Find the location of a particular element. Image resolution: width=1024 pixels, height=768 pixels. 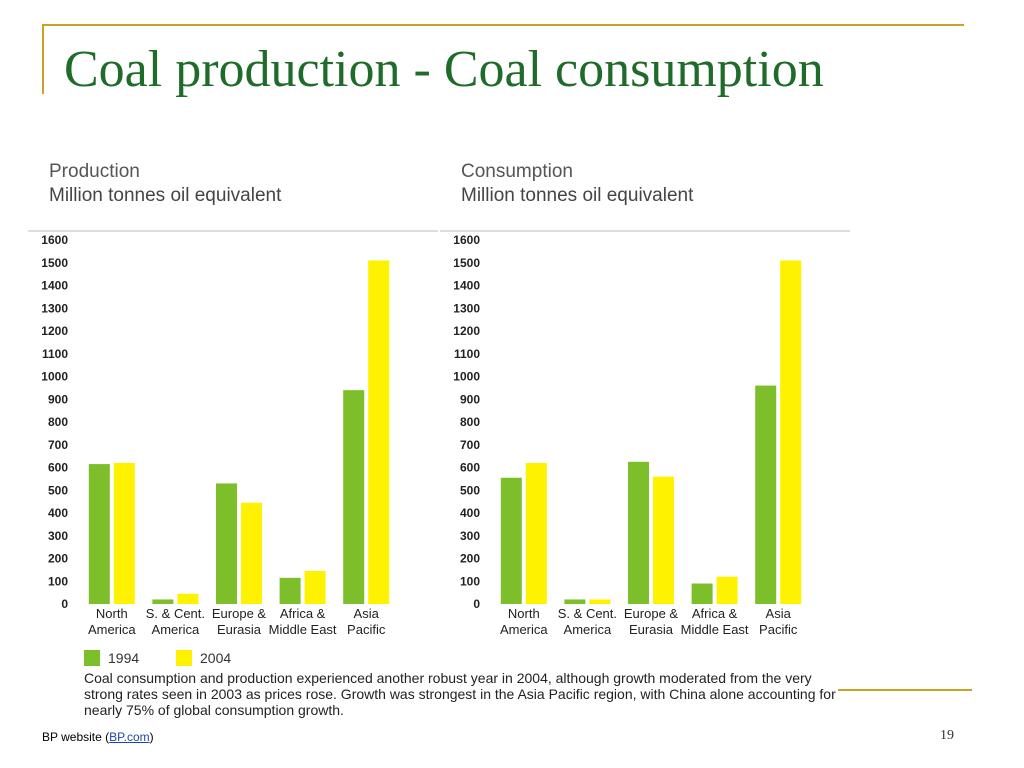

footer-source: BP website (BP.com) is located at coordinates (98, 737).